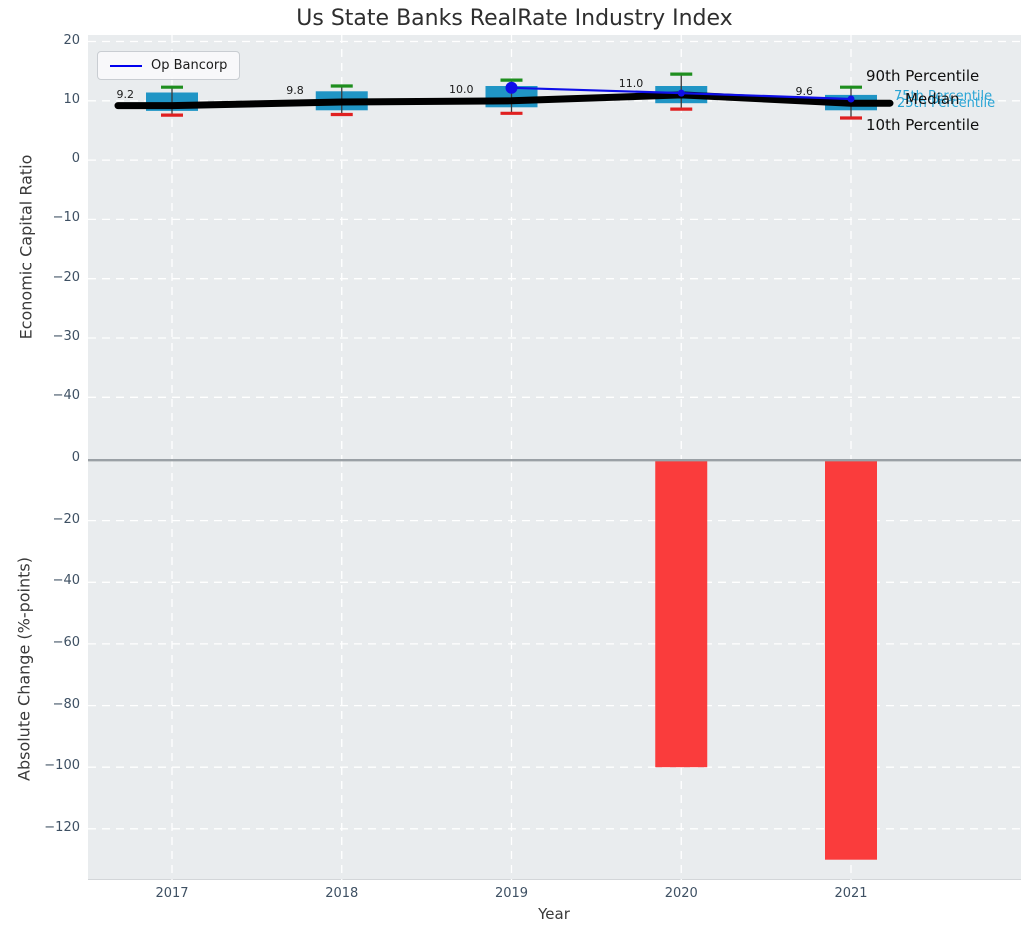 This screenshot has height=942, width=1029. Describe the element at coordinates (126, 65) in the screenshot. I see `legend-line-sample-icon` at that location.